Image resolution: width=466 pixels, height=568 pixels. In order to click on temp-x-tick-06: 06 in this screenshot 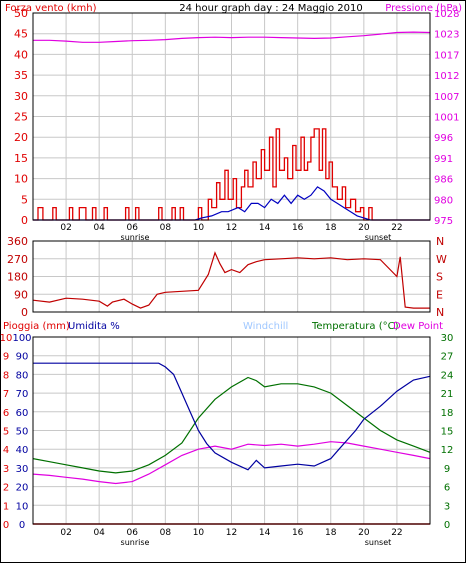, I will do `click(133, 533)`.